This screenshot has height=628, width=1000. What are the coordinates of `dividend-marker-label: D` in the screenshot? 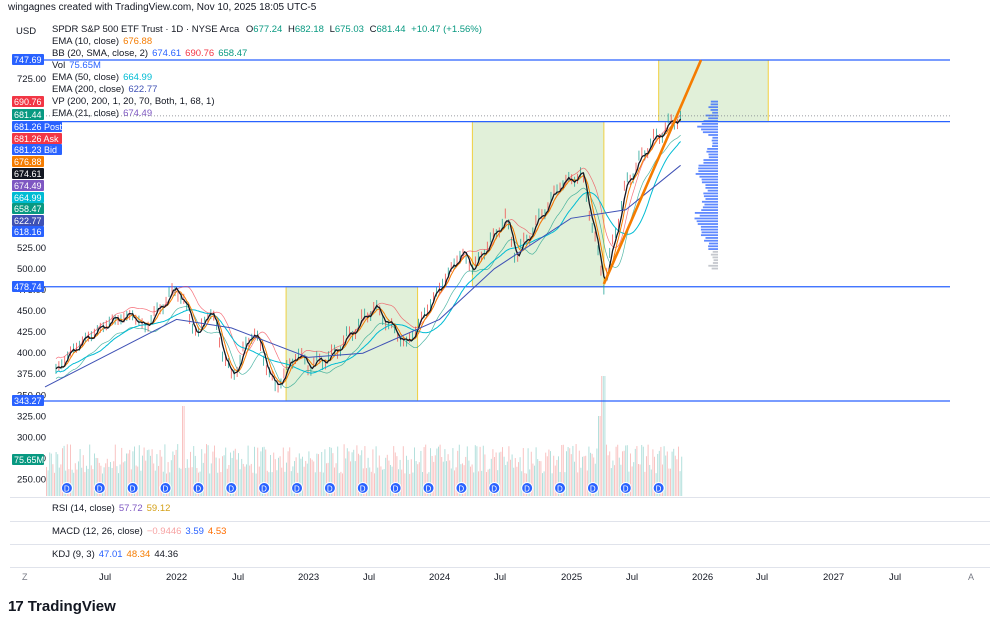 It's located at (166, 489).